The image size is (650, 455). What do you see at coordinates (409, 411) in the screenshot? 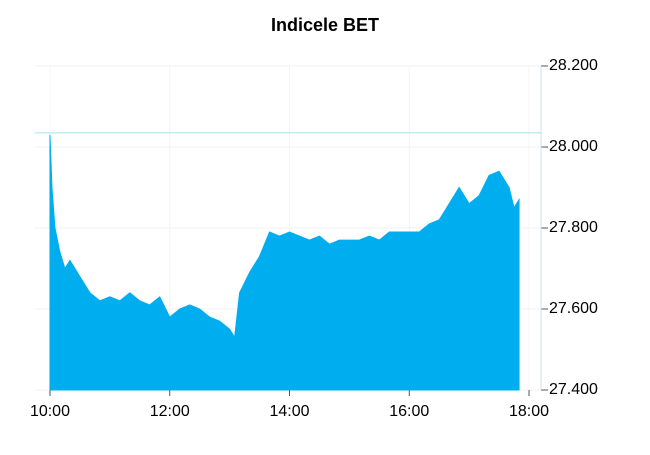
I see `x-tick-label: 16:00` at bounding box center [409, 411].